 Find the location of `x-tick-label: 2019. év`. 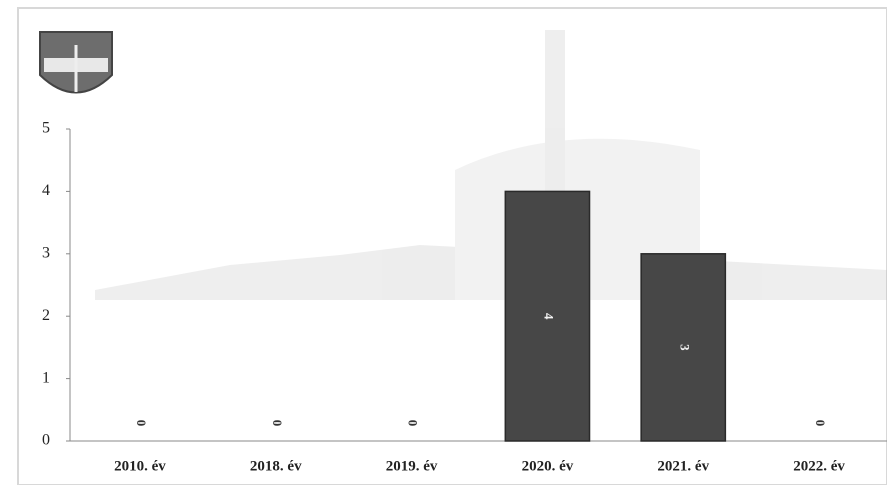

x-tick-label: 2019. év is located at coordinates (412, 466).